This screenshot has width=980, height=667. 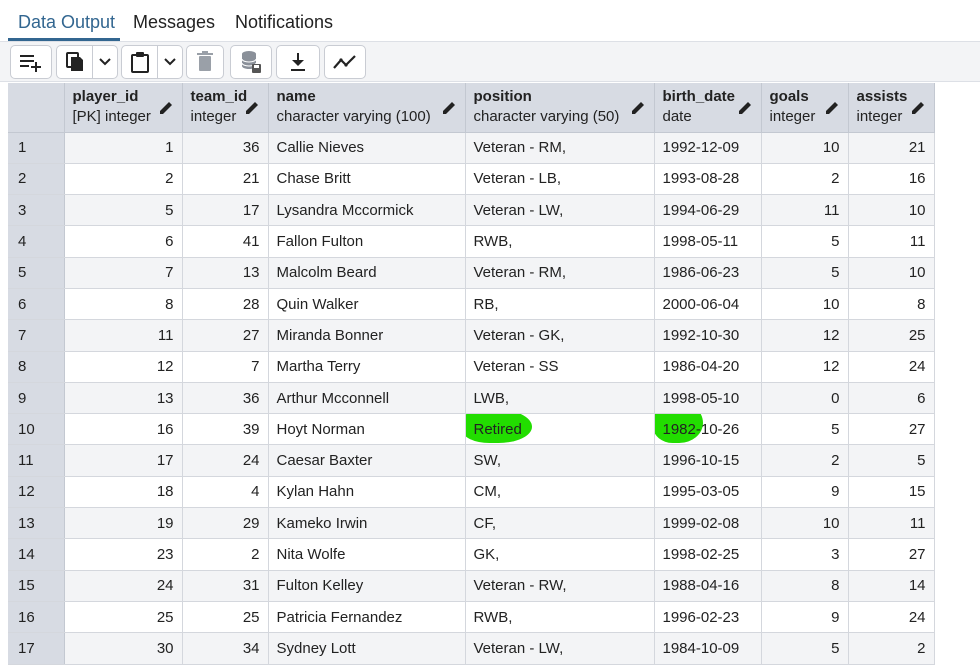 I want to click on cell-assists: 6, so click(x=891, y=398).